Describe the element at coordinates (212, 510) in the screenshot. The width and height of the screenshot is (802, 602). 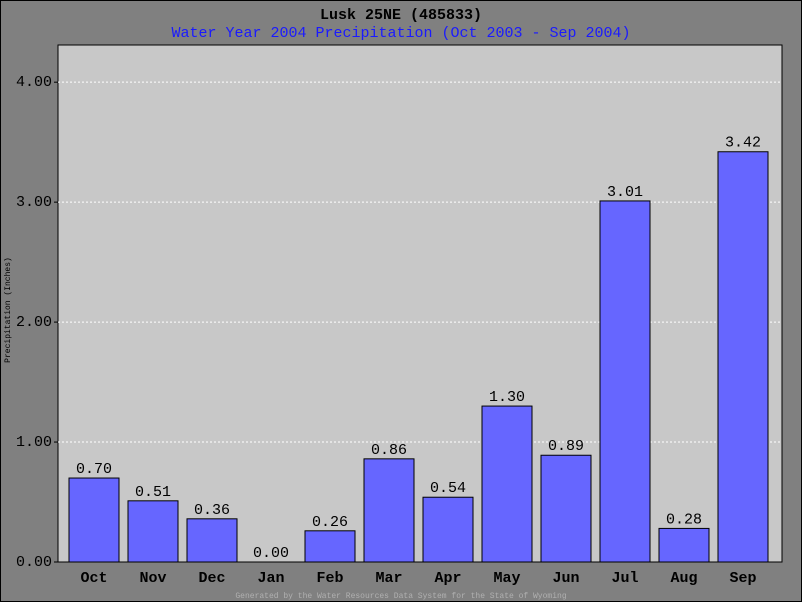
I see `value-label: 0.36` at that location.